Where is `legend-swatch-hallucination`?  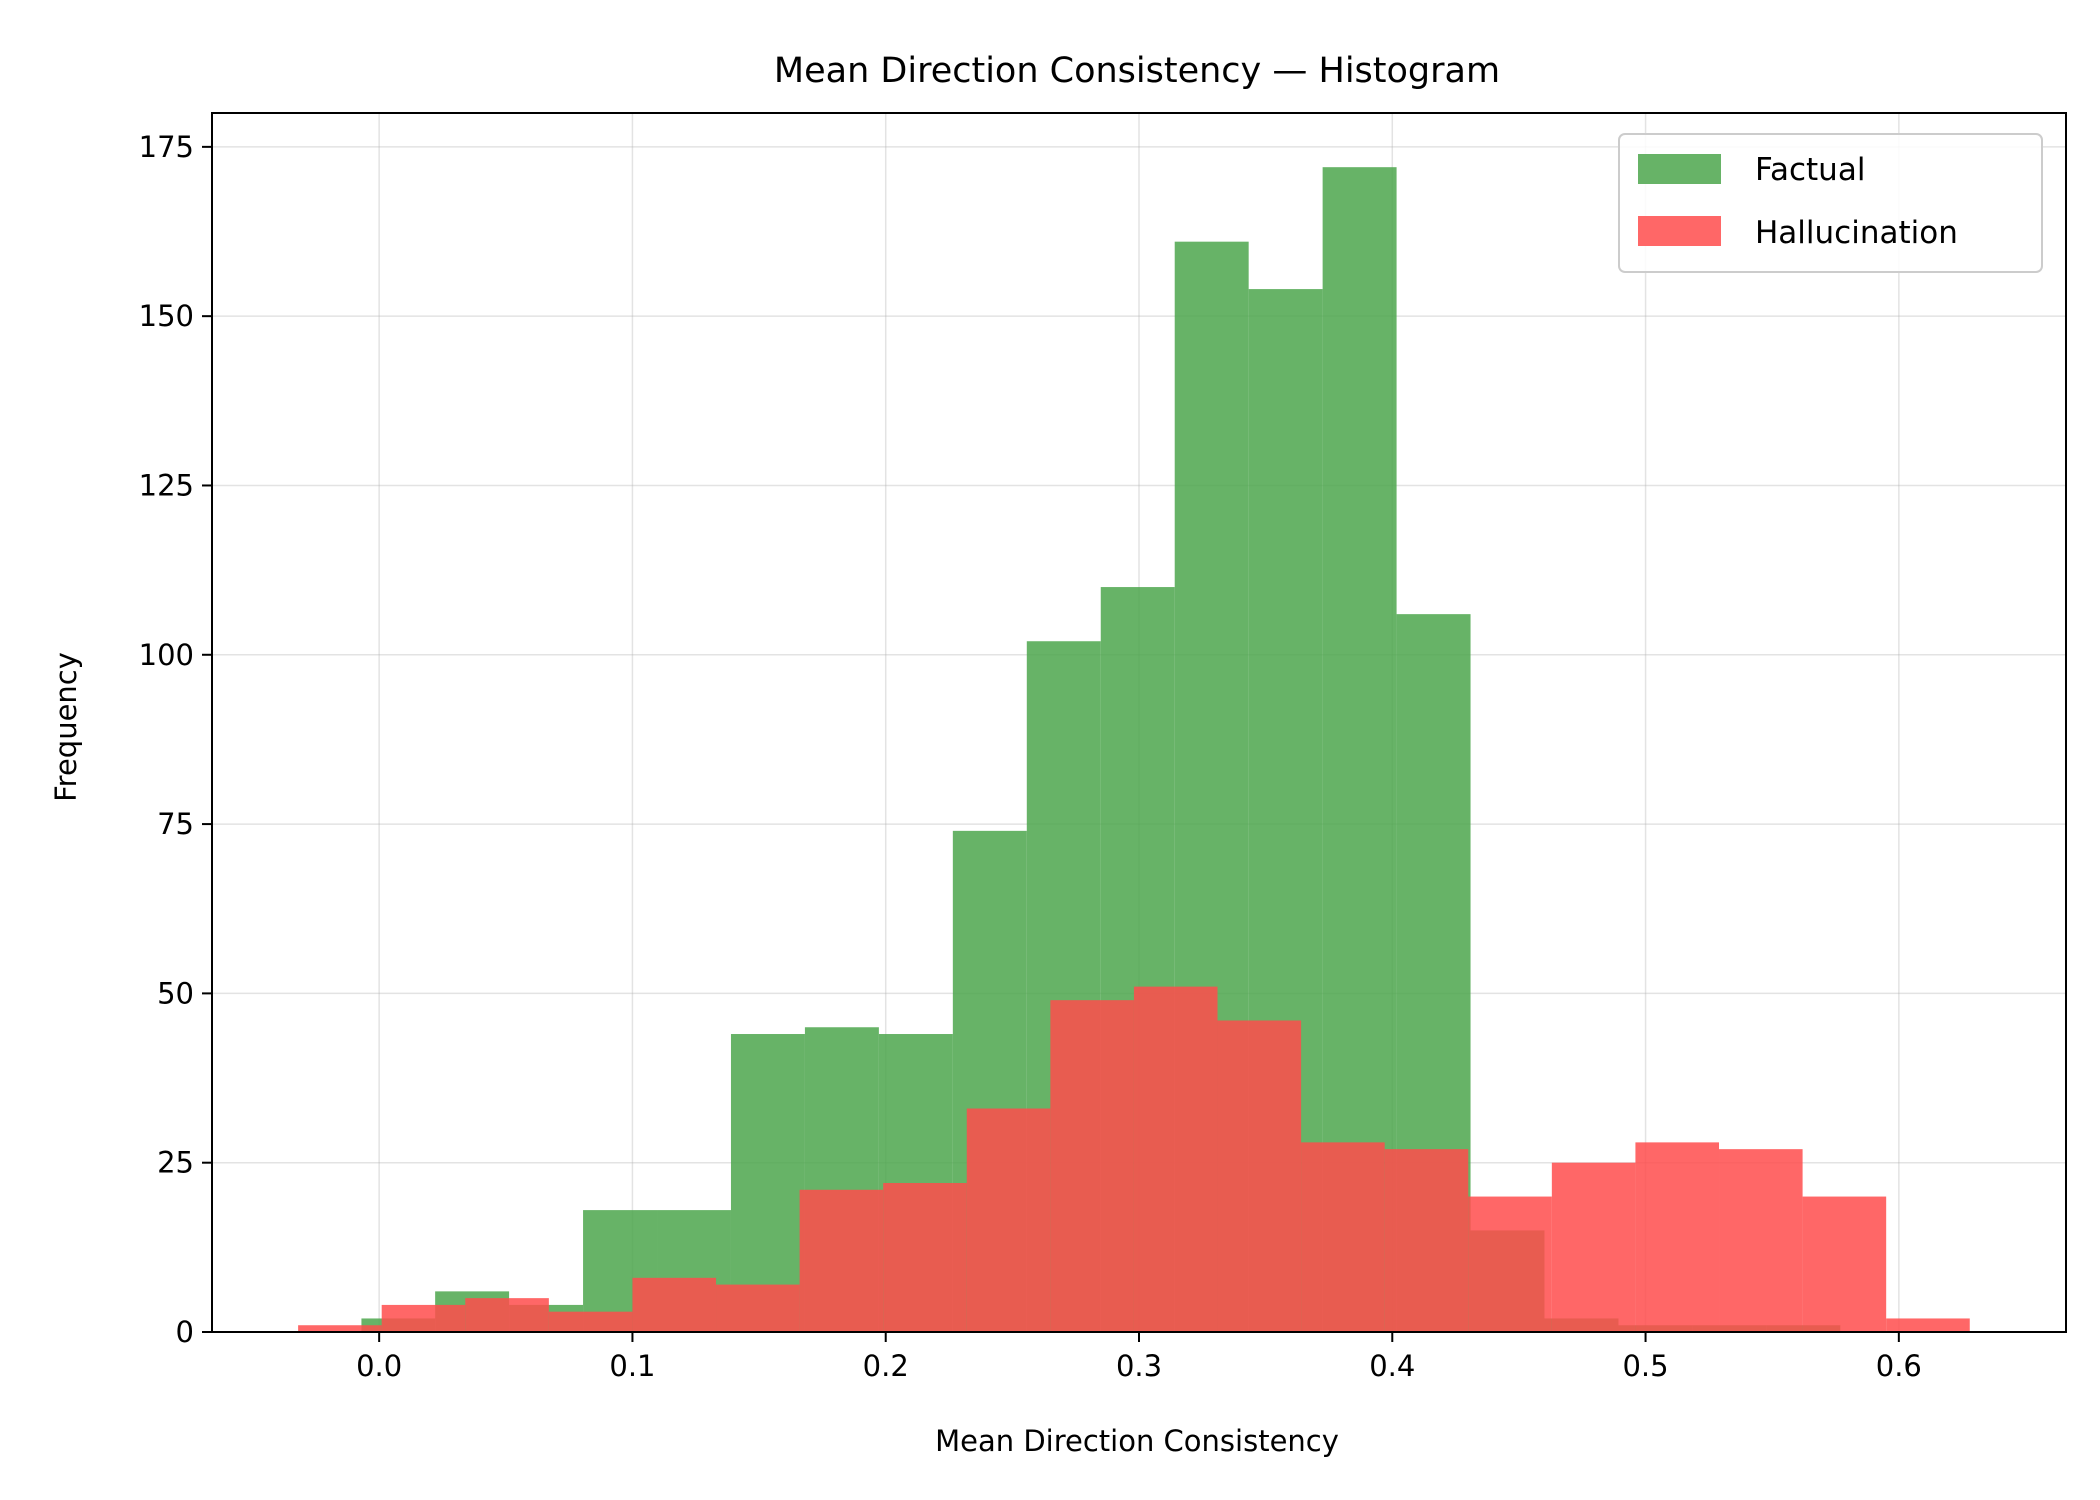
legend-swatch-hallucination is located at coordinates (1679, 231).